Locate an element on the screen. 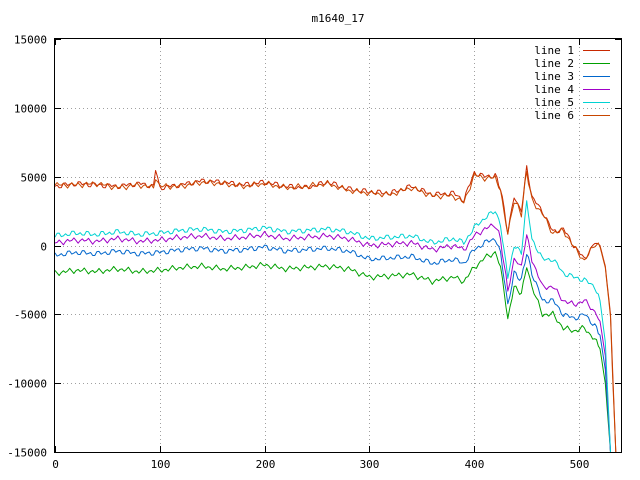  y-tick-label: -5000 is located at coordinates (30, 315).